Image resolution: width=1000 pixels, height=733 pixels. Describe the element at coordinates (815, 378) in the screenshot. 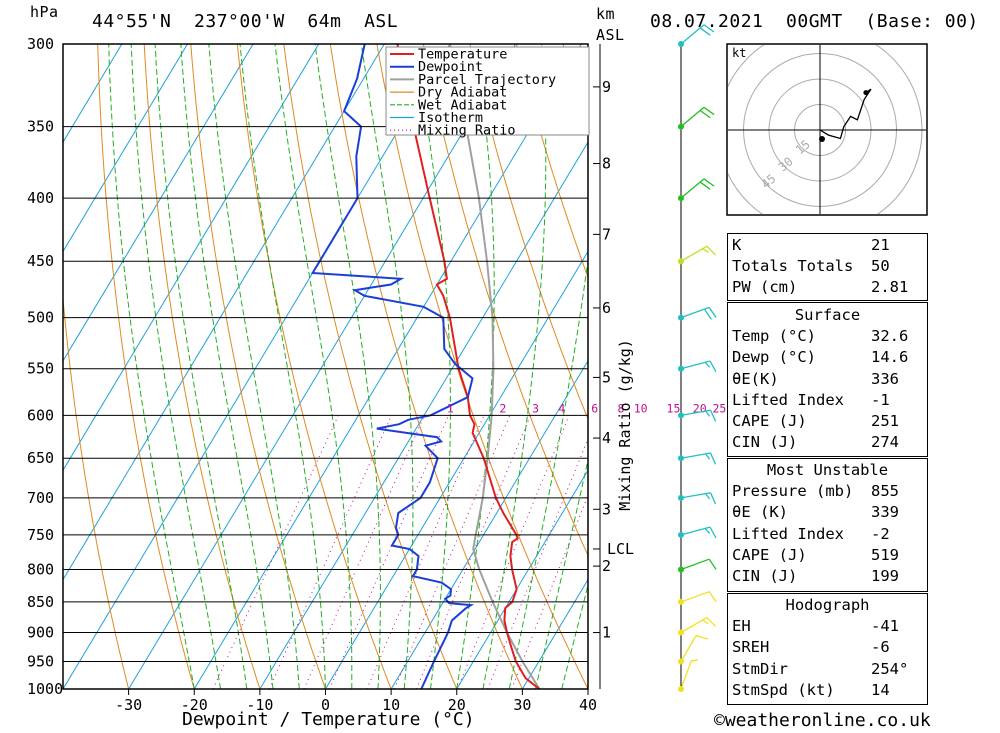

I see `table-row: θE(K) 336` at that location.